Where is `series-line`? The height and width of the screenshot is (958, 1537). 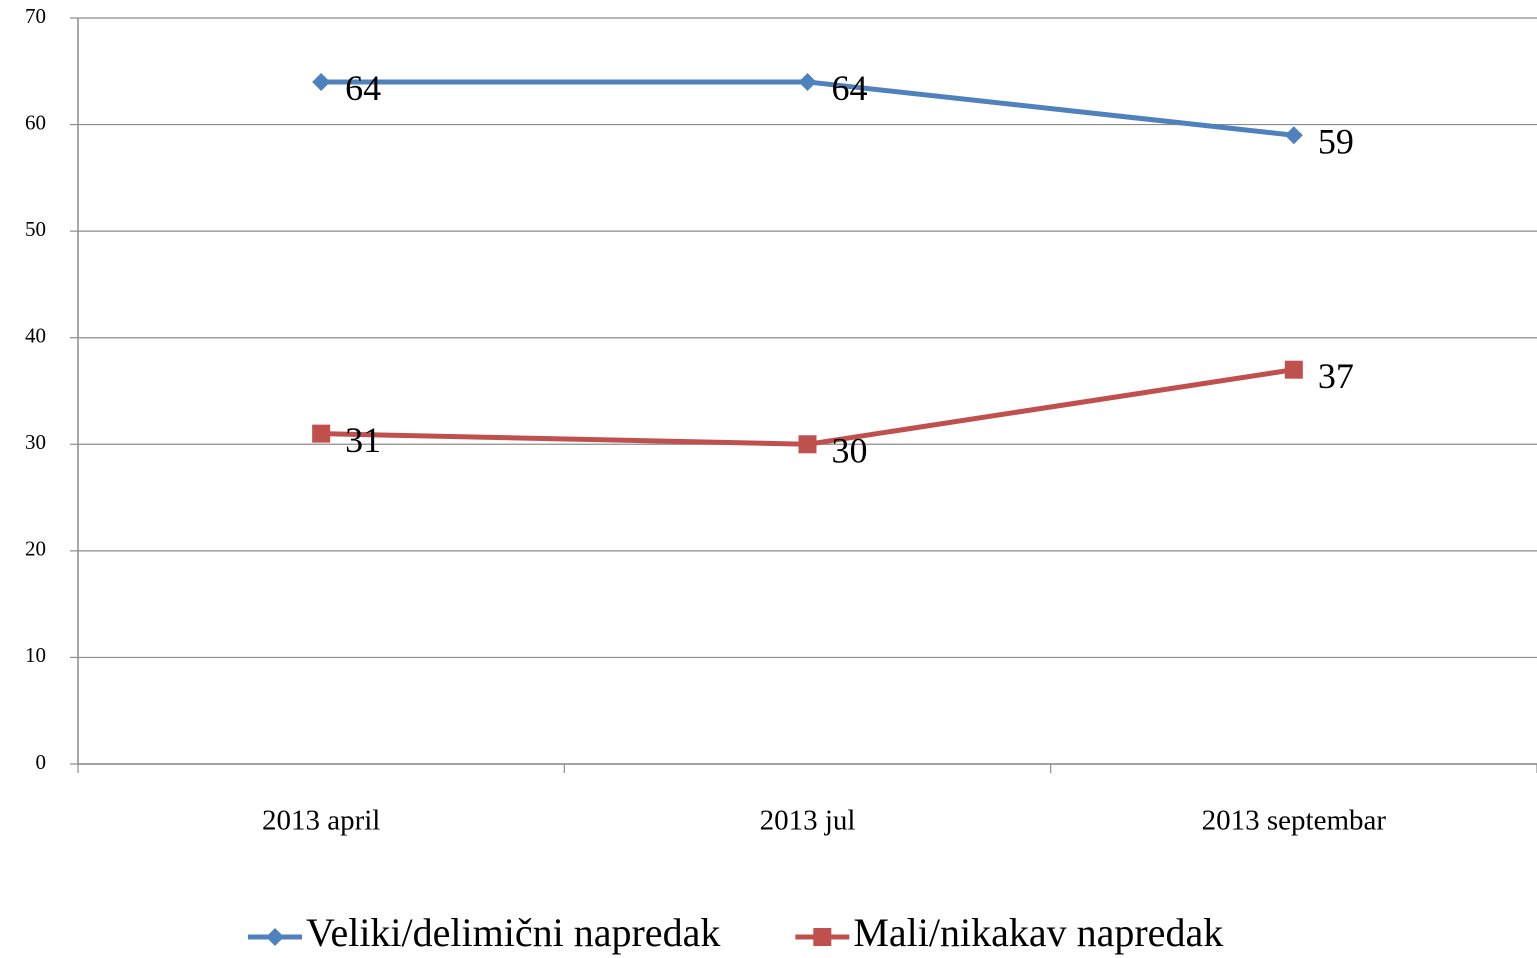
series-line is located at coordinates (808, 407).